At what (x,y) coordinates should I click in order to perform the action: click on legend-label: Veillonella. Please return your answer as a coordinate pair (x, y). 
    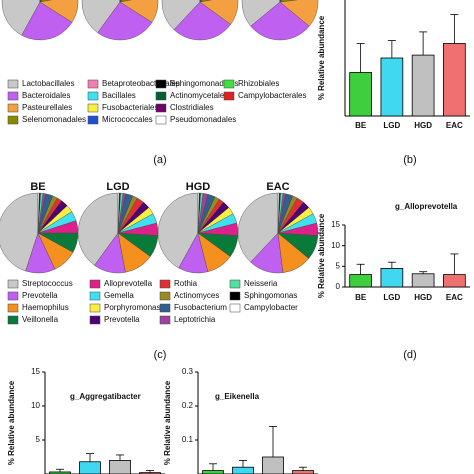
    Looking at the image, I should click on (40, 319).